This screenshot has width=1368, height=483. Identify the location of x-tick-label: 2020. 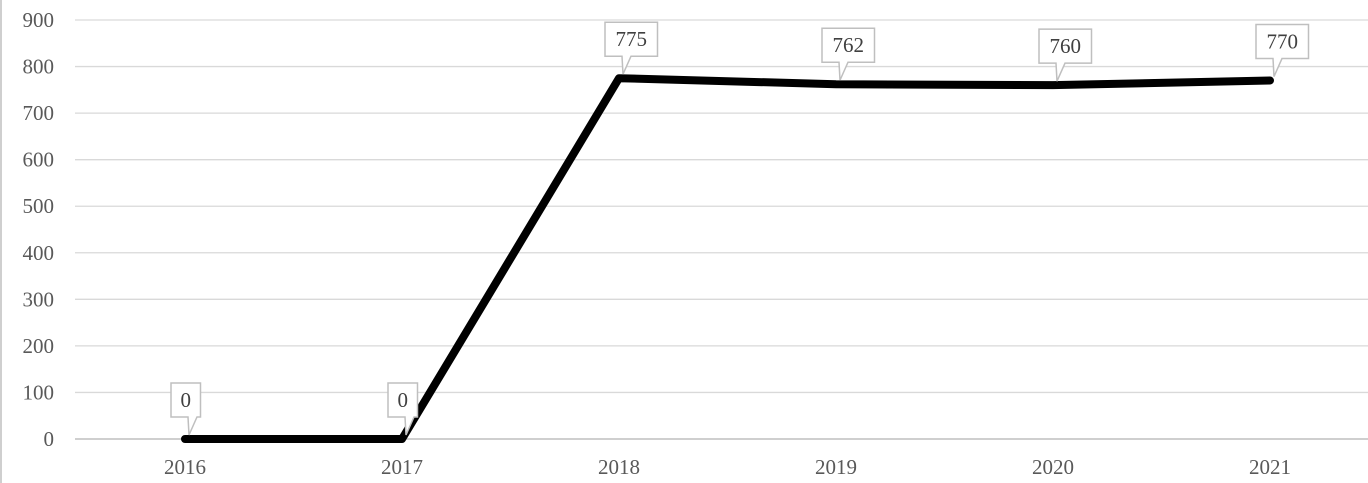
(1053, 467).